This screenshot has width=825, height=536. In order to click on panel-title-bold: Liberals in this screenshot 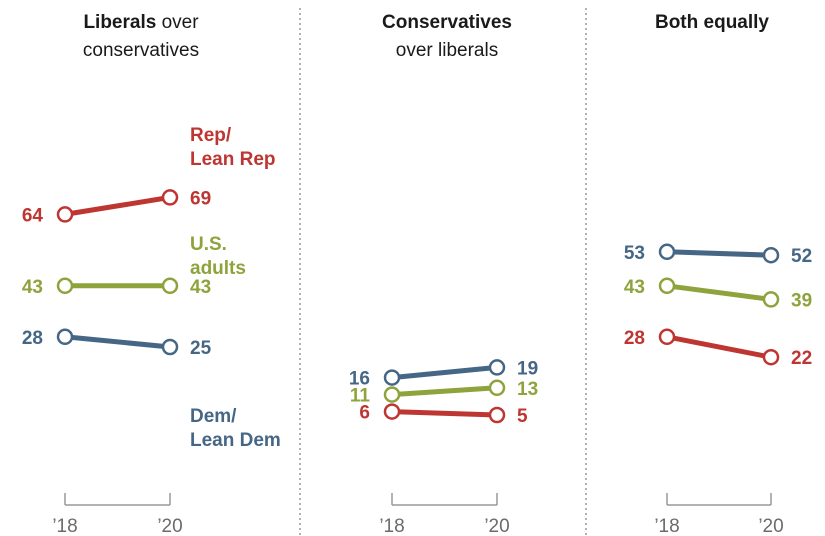, I will do `click(119, 22)`.